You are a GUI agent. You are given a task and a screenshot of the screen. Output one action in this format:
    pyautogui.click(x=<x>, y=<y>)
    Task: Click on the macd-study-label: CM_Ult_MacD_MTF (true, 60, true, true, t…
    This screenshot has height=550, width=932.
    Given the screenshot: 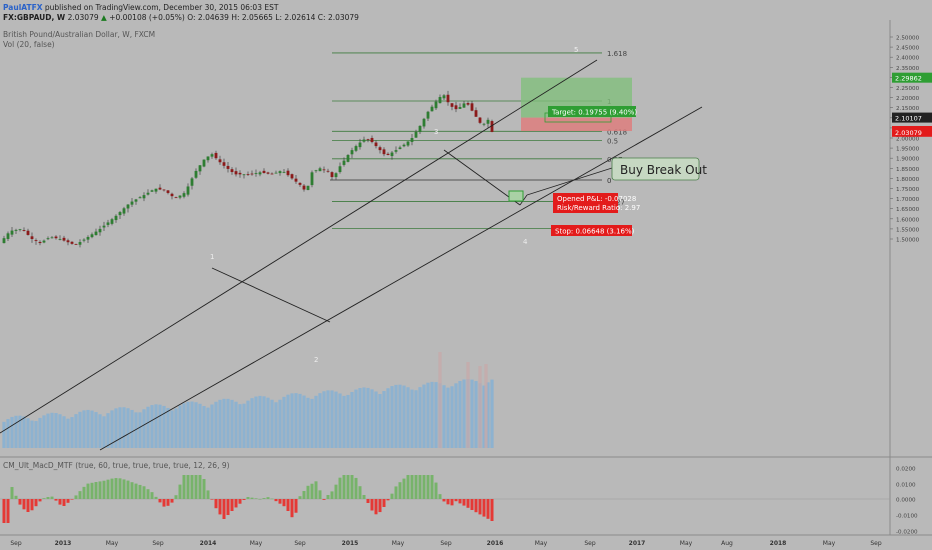 What is the action you would take?
    pyautogui.click(x=116, y=465)
    